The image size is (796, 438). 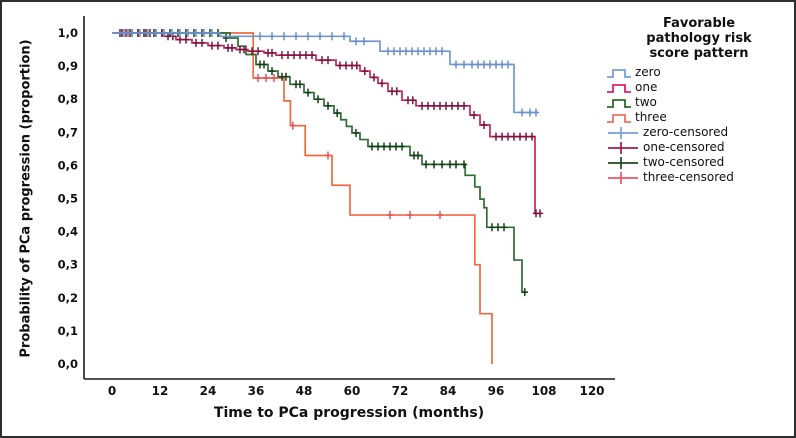 I want to click on censor-marks-zero, so click(x=330, y=73).